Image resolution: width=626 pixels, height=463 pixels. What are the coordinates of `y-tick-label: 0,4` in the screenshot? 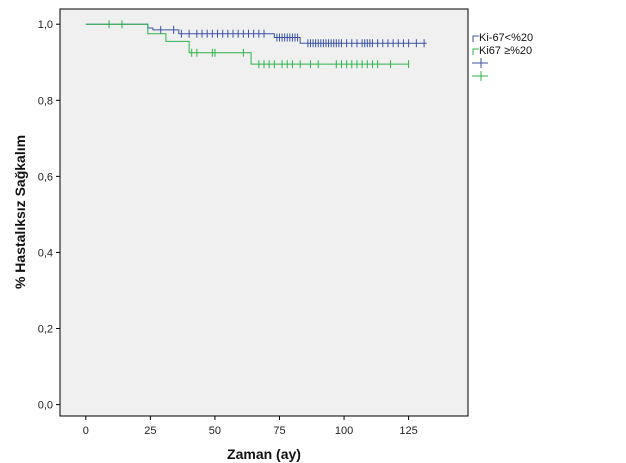 It's located at (45, 253).